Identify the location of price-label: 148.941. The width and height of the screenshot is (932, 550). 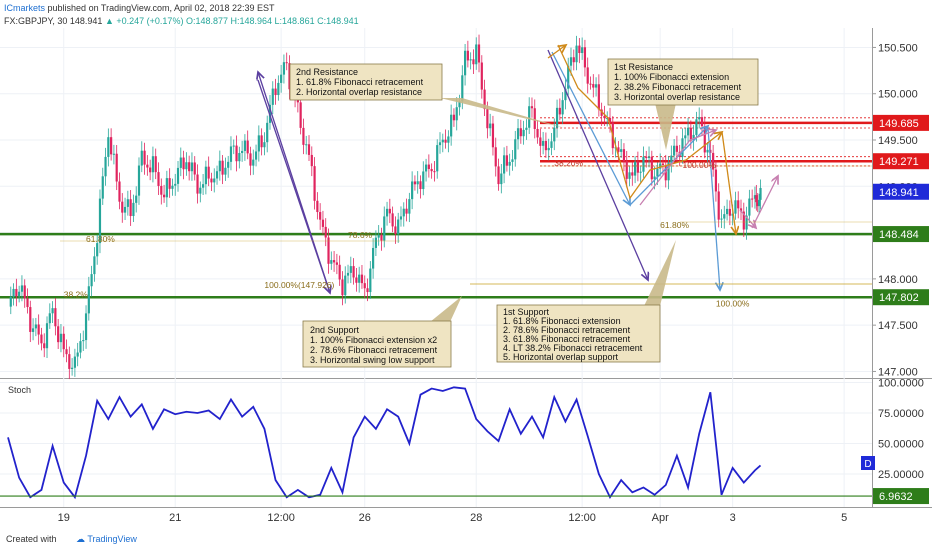
(899, 193).